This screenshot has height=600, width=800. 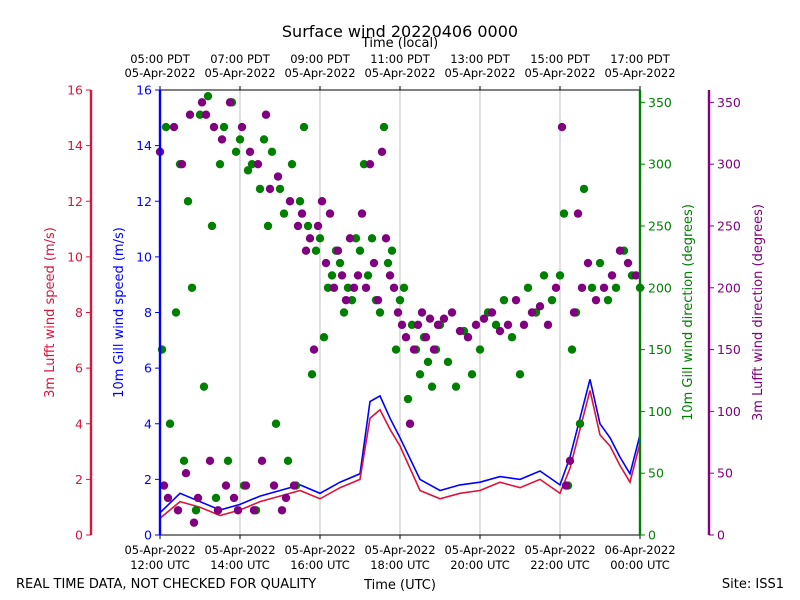 I want to click on footer-quality-note: REAL TIME DATA, NOT CHECKED FOR QUALITY, so click(x=166, y=584).